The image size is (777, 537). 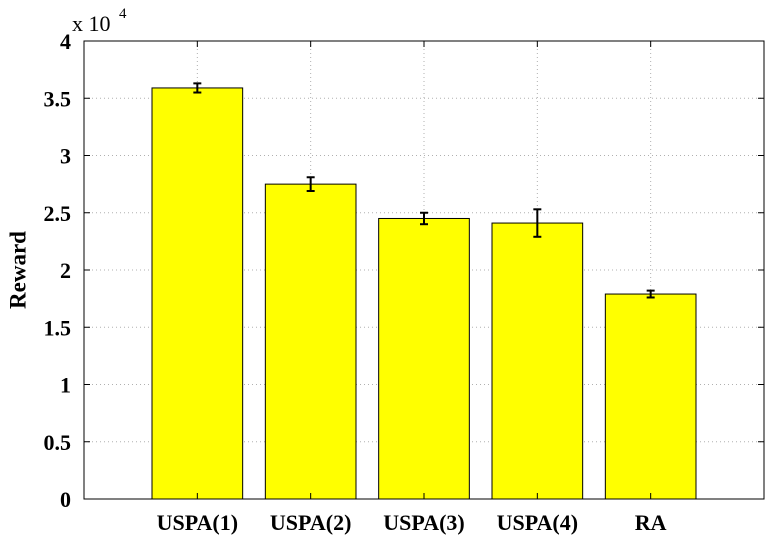 I want to click on y-tick-label: 0, so click(x=65, y=499).